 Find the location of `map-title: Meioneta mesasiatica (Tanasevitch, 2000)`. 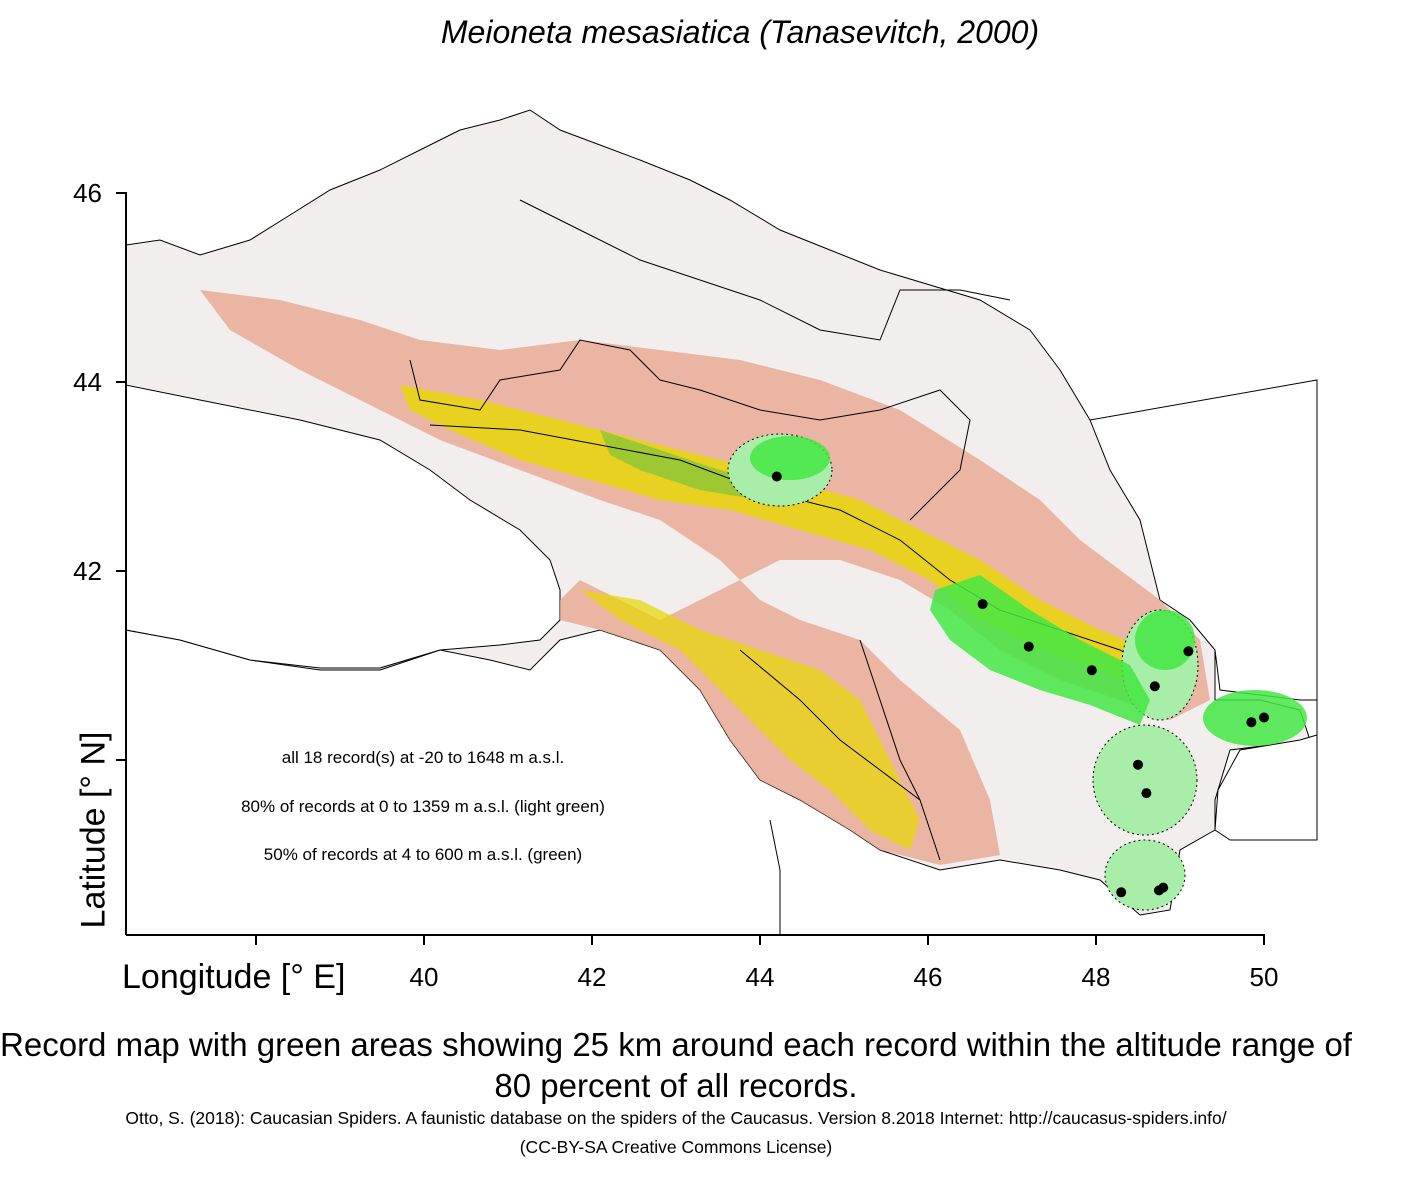

map-title: Meioneta mesasiatica (Tanasevitch, 2000) is located at coordinates (740, 32).